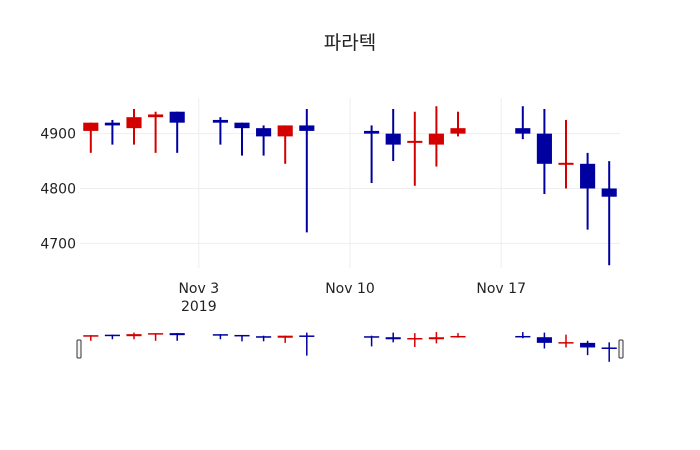 The width and height of the screenshot is (700, 450). I want to click on y-tick-label: 4800, so click(58, 189).